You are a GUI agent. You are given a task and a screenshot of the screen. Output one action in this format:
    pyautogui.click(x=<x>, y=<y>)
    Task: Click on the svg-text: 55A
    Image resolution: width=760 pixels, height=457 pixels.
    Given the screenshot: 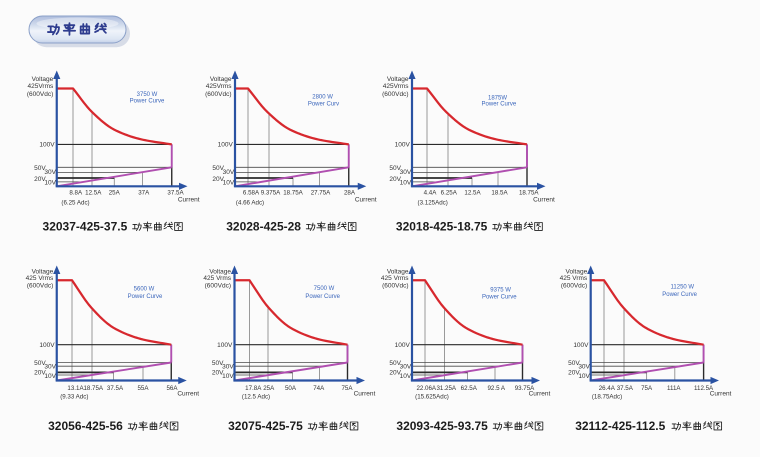 What is the action you would take?
    pyautogui.click(x=143, y=388)
    